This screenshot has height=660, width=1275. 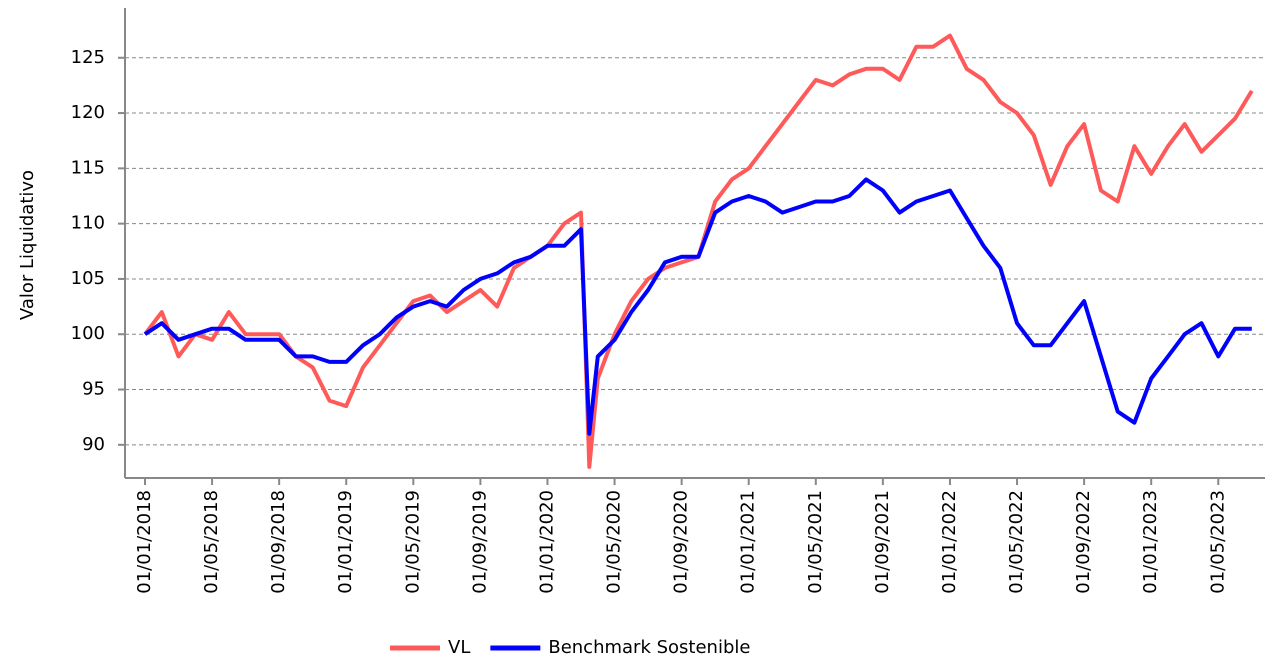 What do you see at coordinates (546, 542) in the screenshot?
I see `x-tick-label: 01/01/2020` at bounding box center [546, 542].